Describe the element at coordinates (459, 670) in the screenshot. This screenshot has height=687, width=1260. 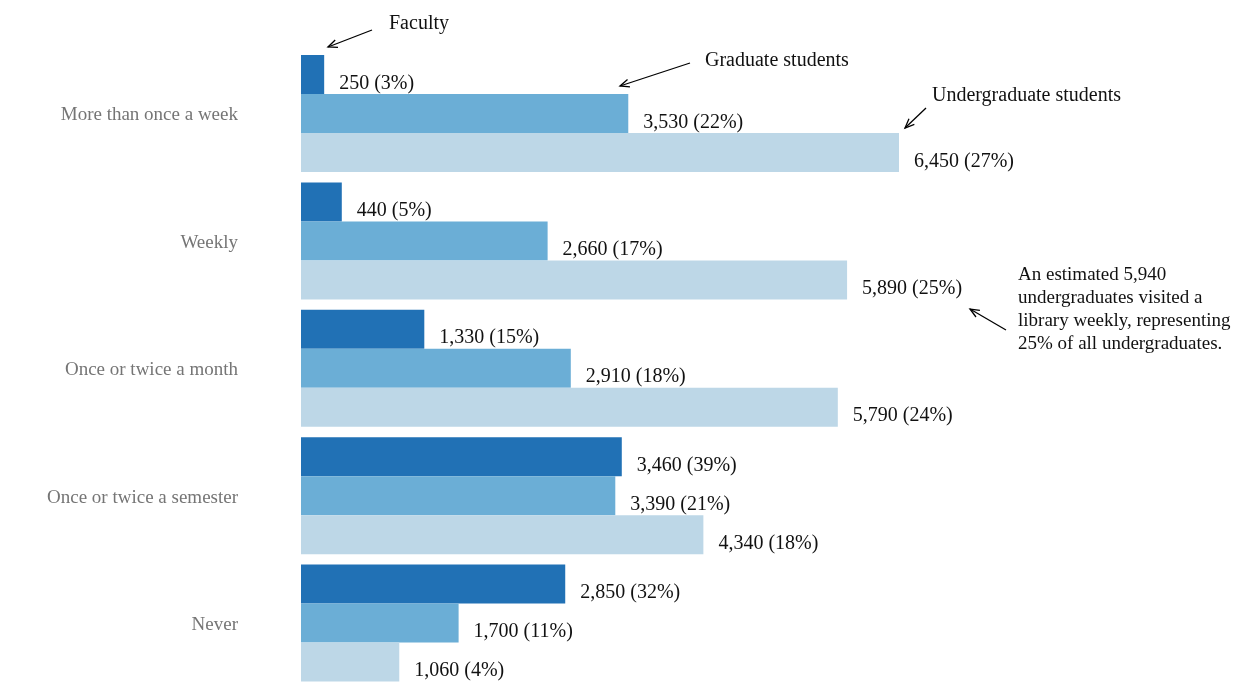
I see `data-label: 1,060 (4%)` at that location.